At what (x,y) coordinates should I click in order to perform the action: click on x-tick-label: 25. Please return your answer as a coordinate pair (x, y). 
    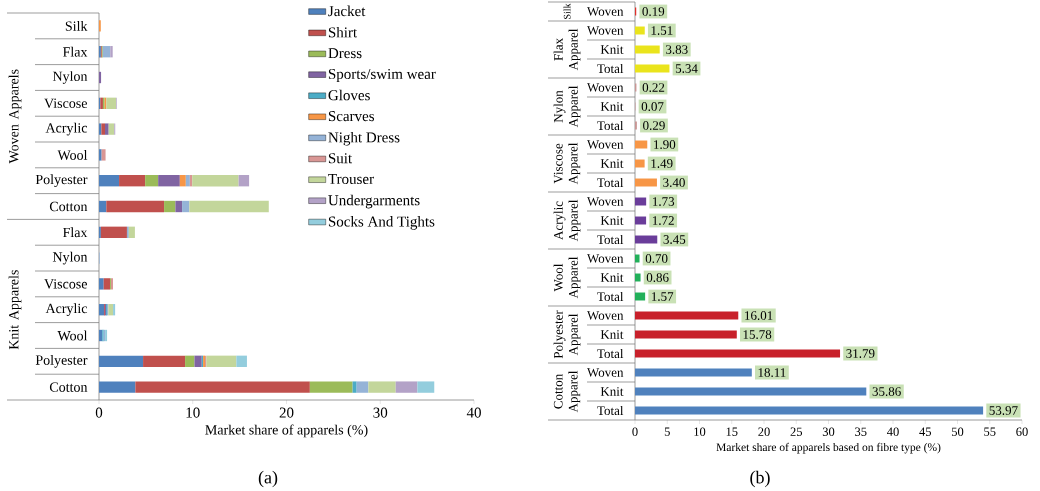
    Looking at the image, I should click on (796, 431).